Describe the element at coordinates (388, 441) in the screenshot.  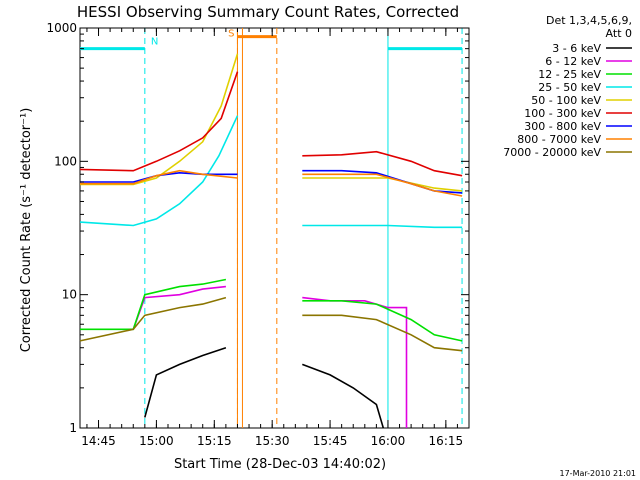
I see `x-tick-label: 16:00` at that location.